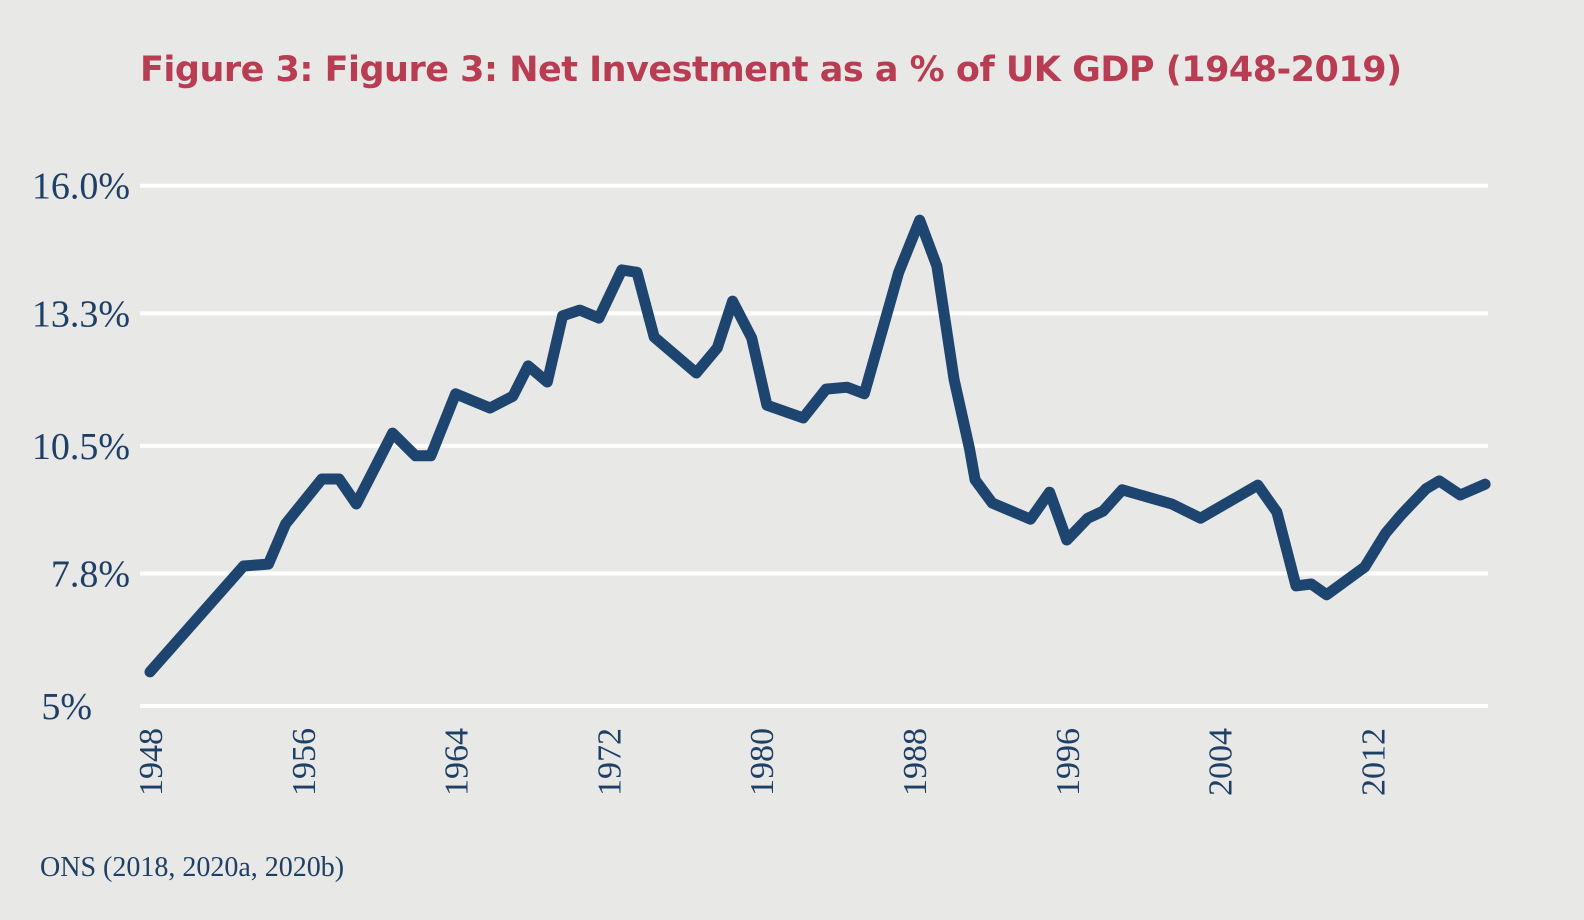 Image resolution: width=1584 pixels, height=920 pixels. What do you see at coordinates (81, 314) in the screenshot?
I see `y-tick-label: 13.3%` at bounding box center [81, 314].